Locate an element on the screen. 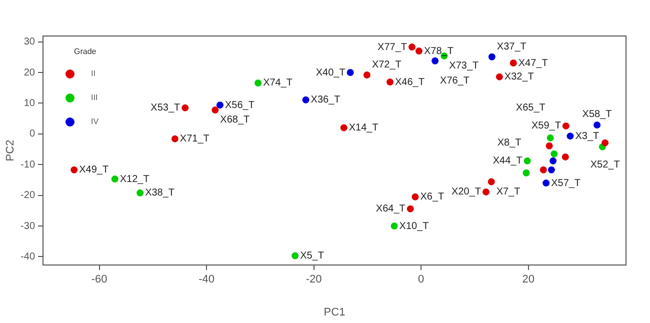 This screenshot has height=323, width=650. legend-label: II is located at coordinates (93, 73).